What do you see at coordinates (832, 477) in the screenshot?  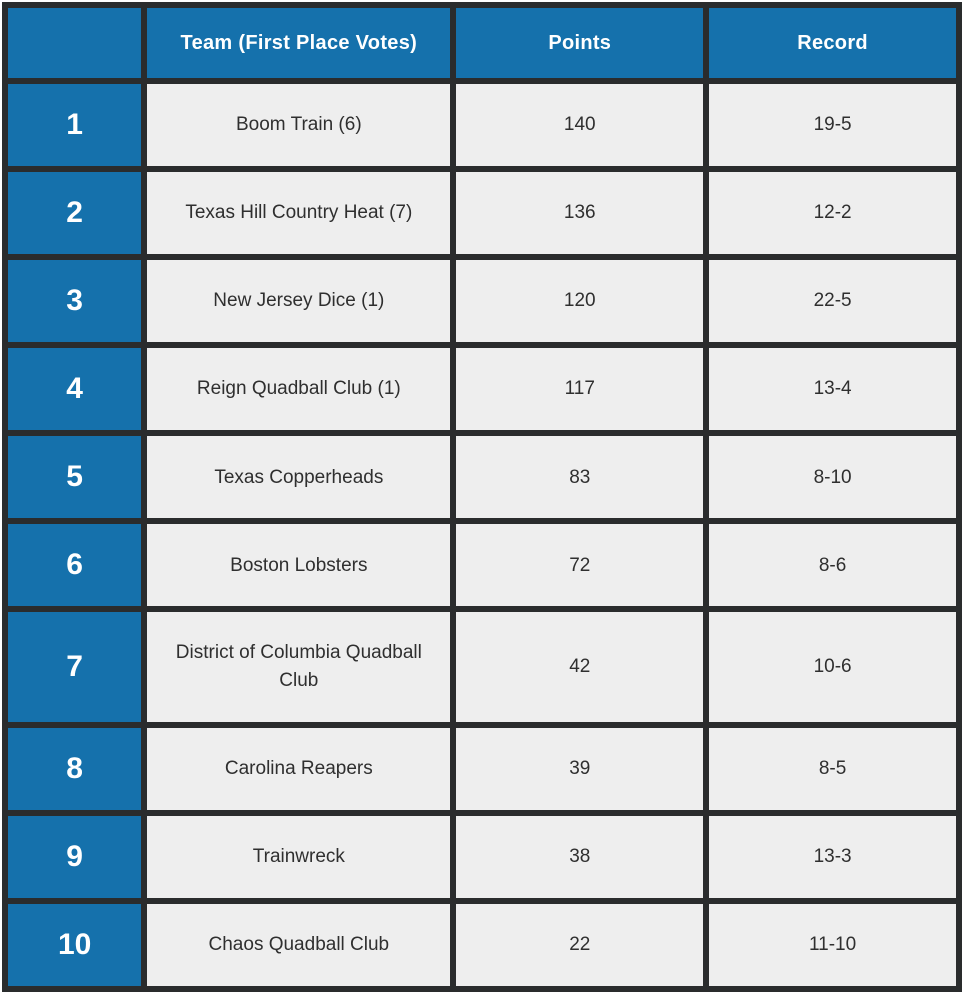 I see `record-cell: 8-10` at bounding box center [832, 477].